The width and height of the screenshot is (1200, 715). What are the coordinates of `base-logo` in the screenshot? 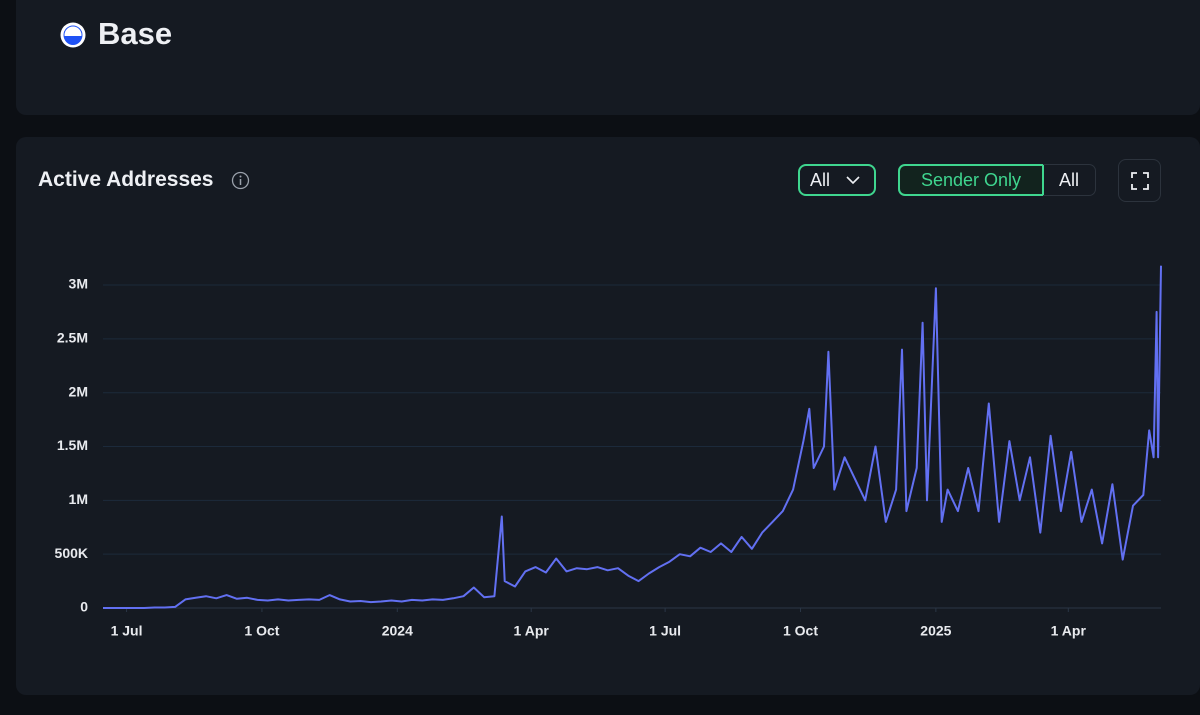 It's located at (73, 35).